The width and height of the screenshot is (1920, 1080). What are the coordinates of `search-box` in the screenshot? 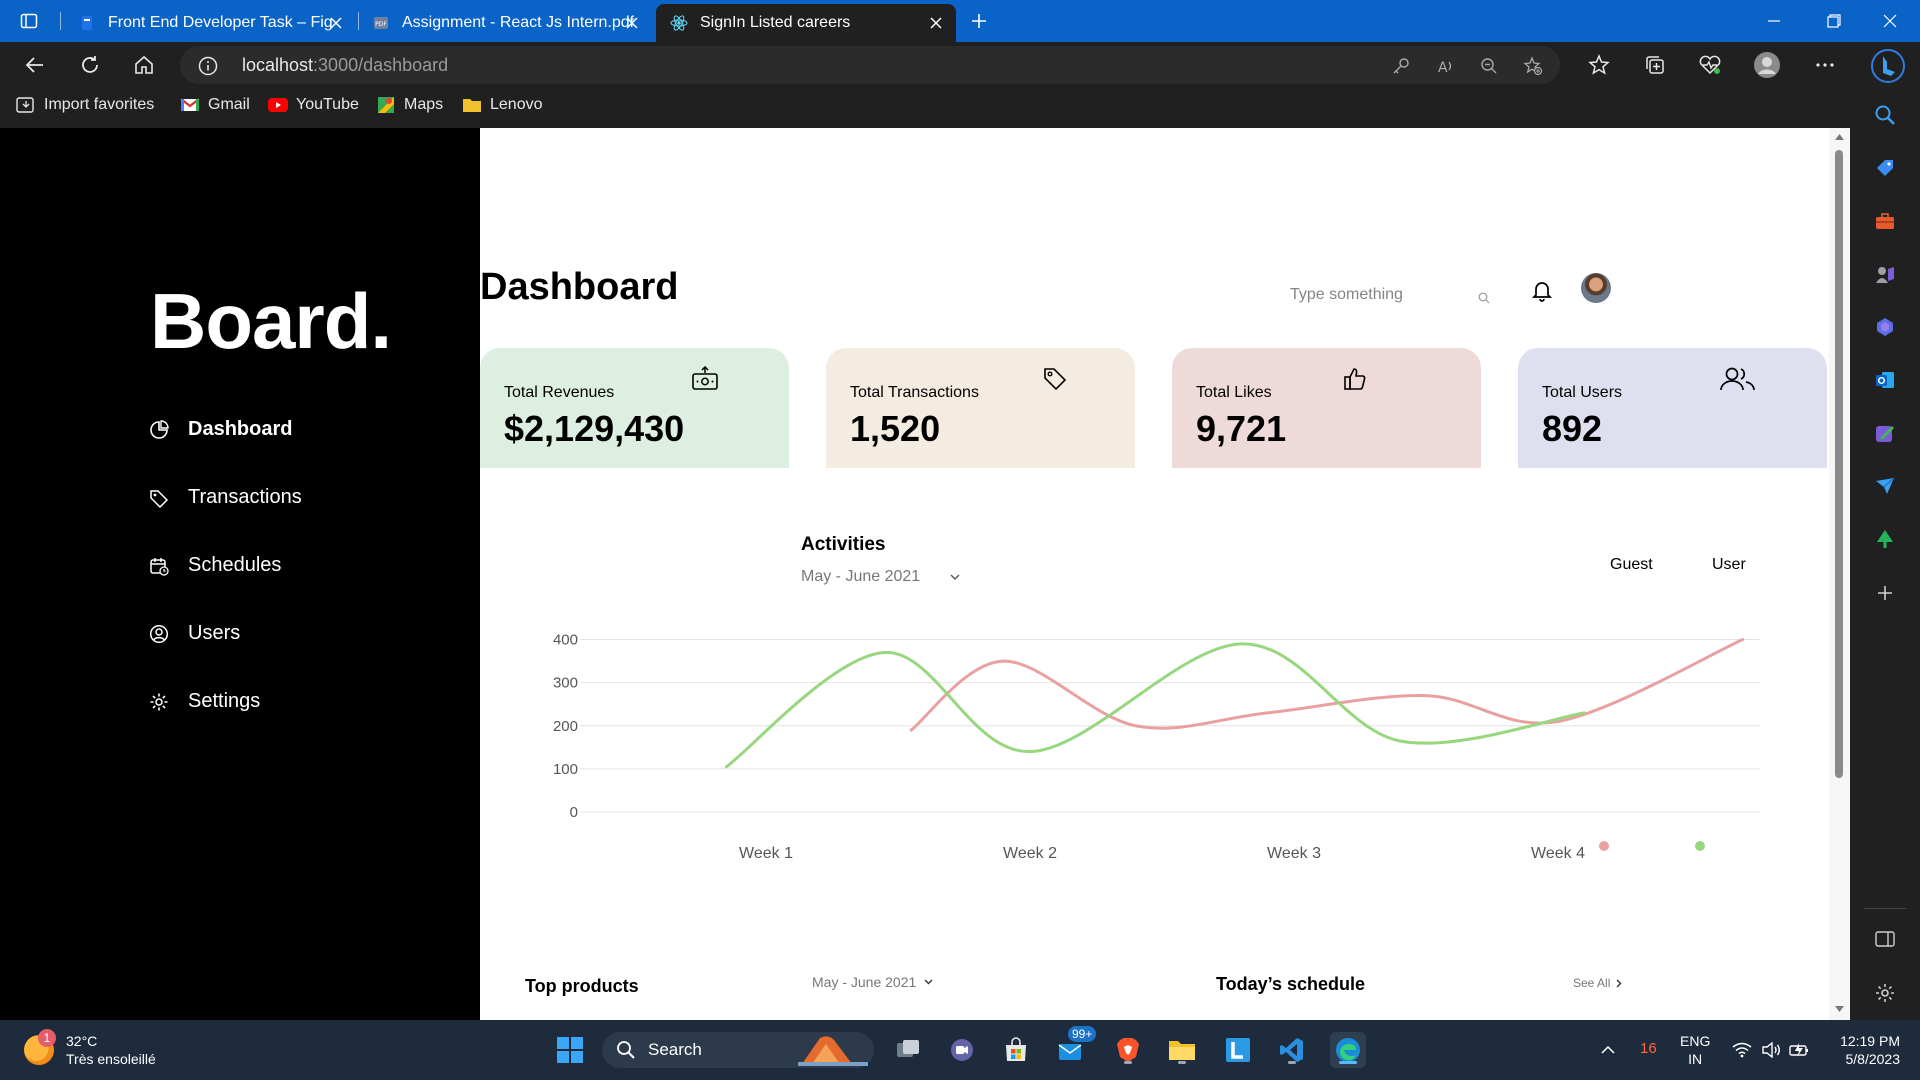 It's located at (1390, 298).